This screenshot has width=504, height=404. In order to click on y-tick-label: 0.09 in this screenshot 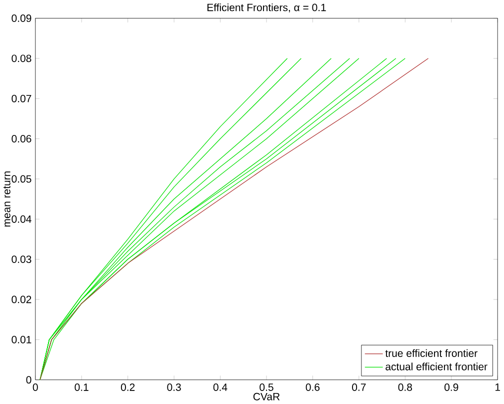, I will do `click(22, 18)`.